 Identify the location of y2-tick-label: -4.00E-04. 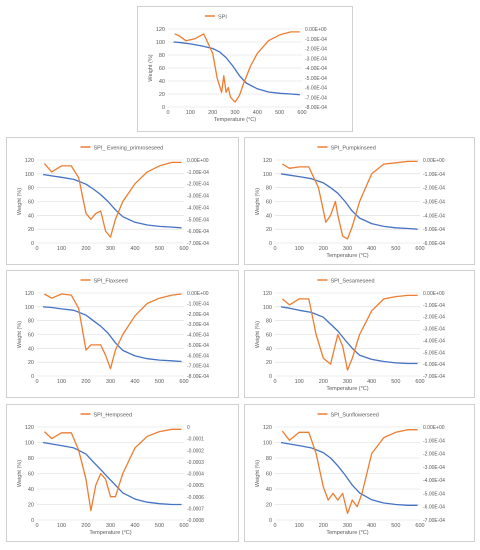
(434, 341).